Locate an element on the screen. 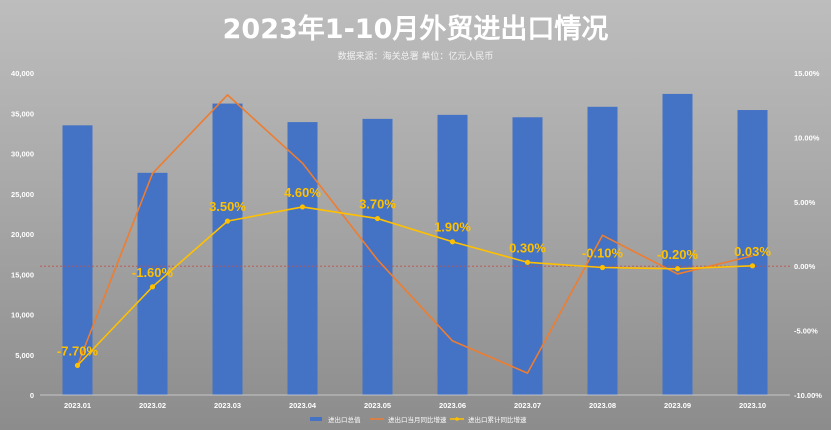  bar-2023.07 is located at coordinates (527, 256).